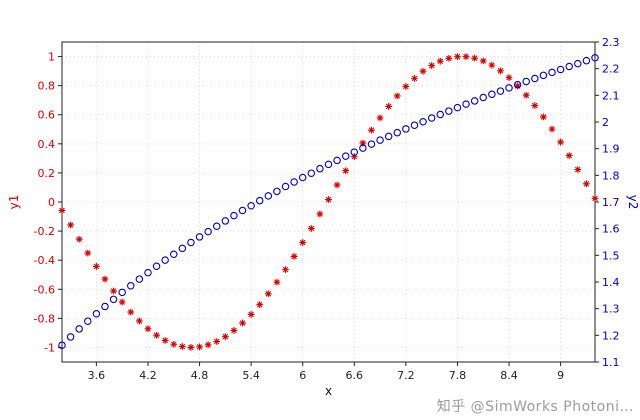  I want to click on svg-text: 1.6, so click(611, 229).